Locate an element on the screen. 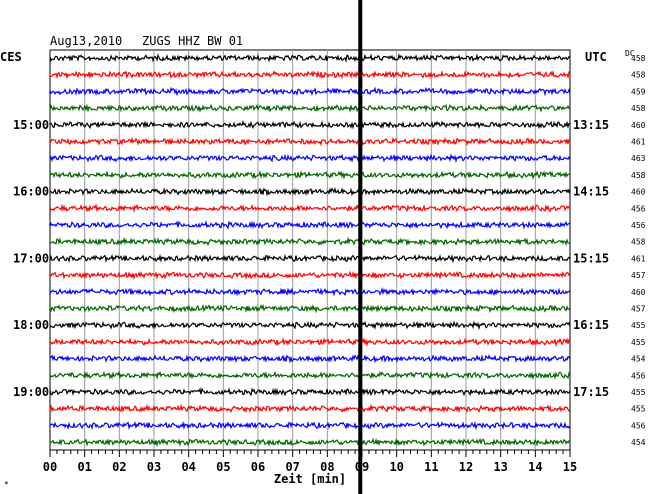 This screenshot has height=494, width=650. utc-time-tick: 13:15 is located at coordinates (591, 125).